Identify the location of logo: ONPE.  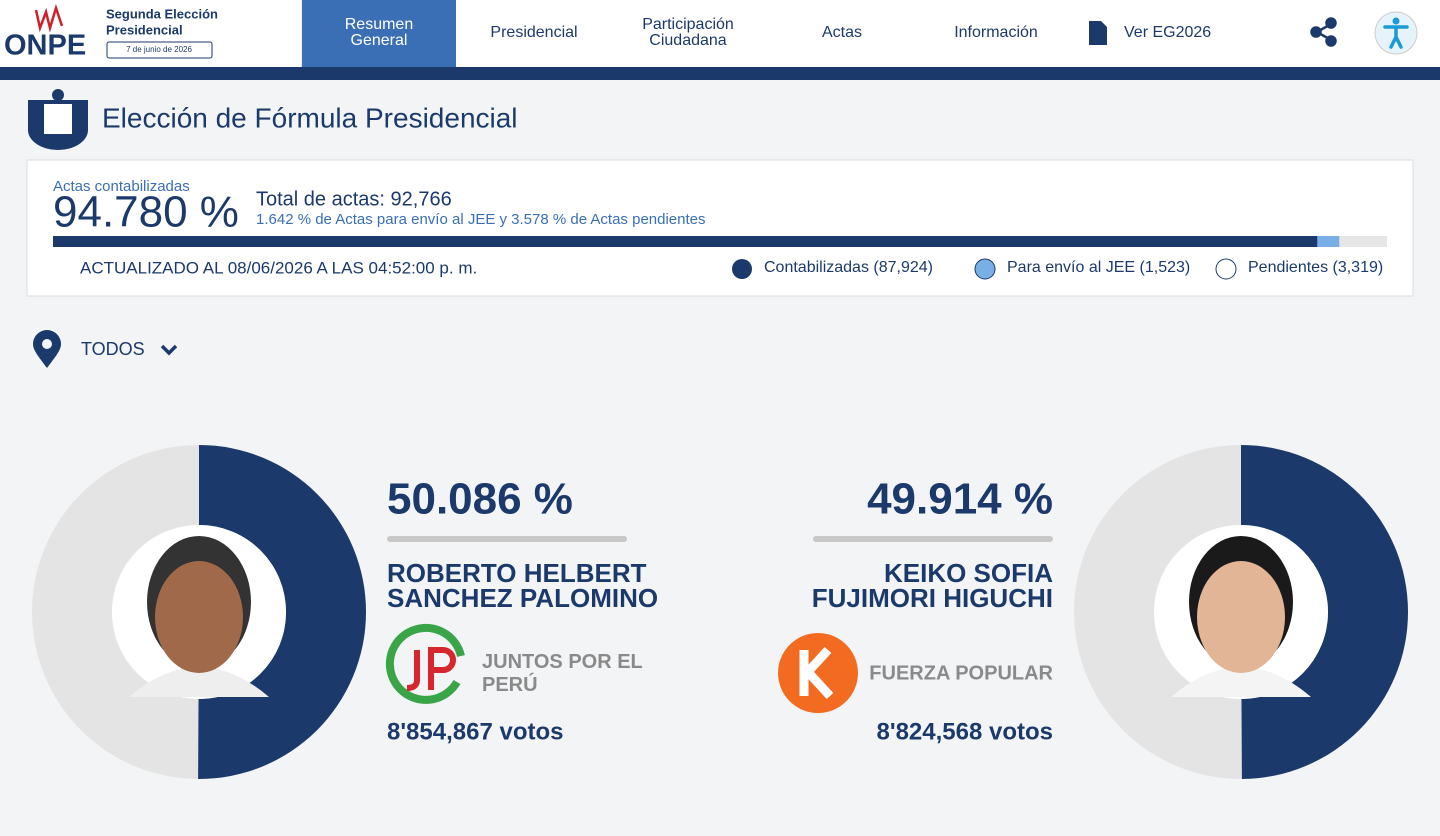
(45, 46).